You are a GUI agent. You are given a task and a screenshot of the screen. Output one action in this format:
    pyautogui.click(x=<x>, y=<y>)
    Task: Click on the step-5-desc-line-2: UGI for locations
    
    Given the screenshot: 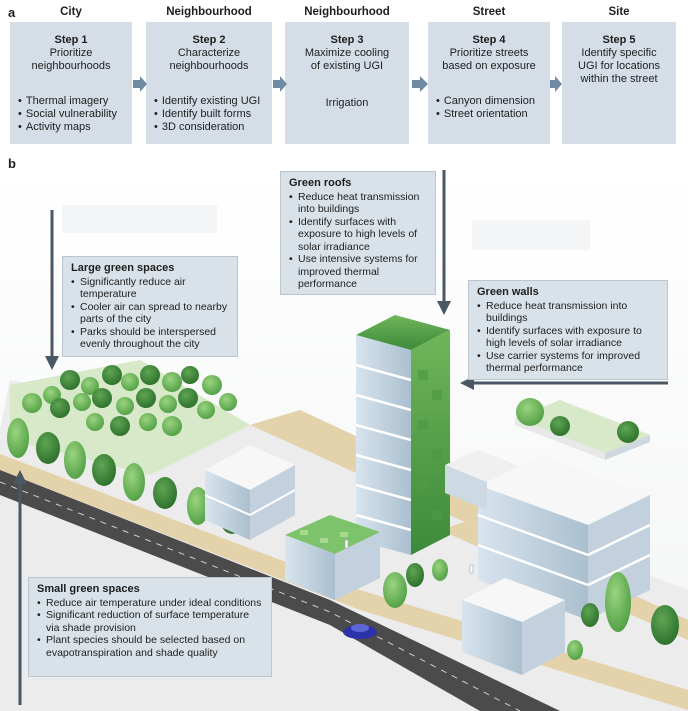 What is the action you would take?
    pyautogui.click(x=619, y=66)
    